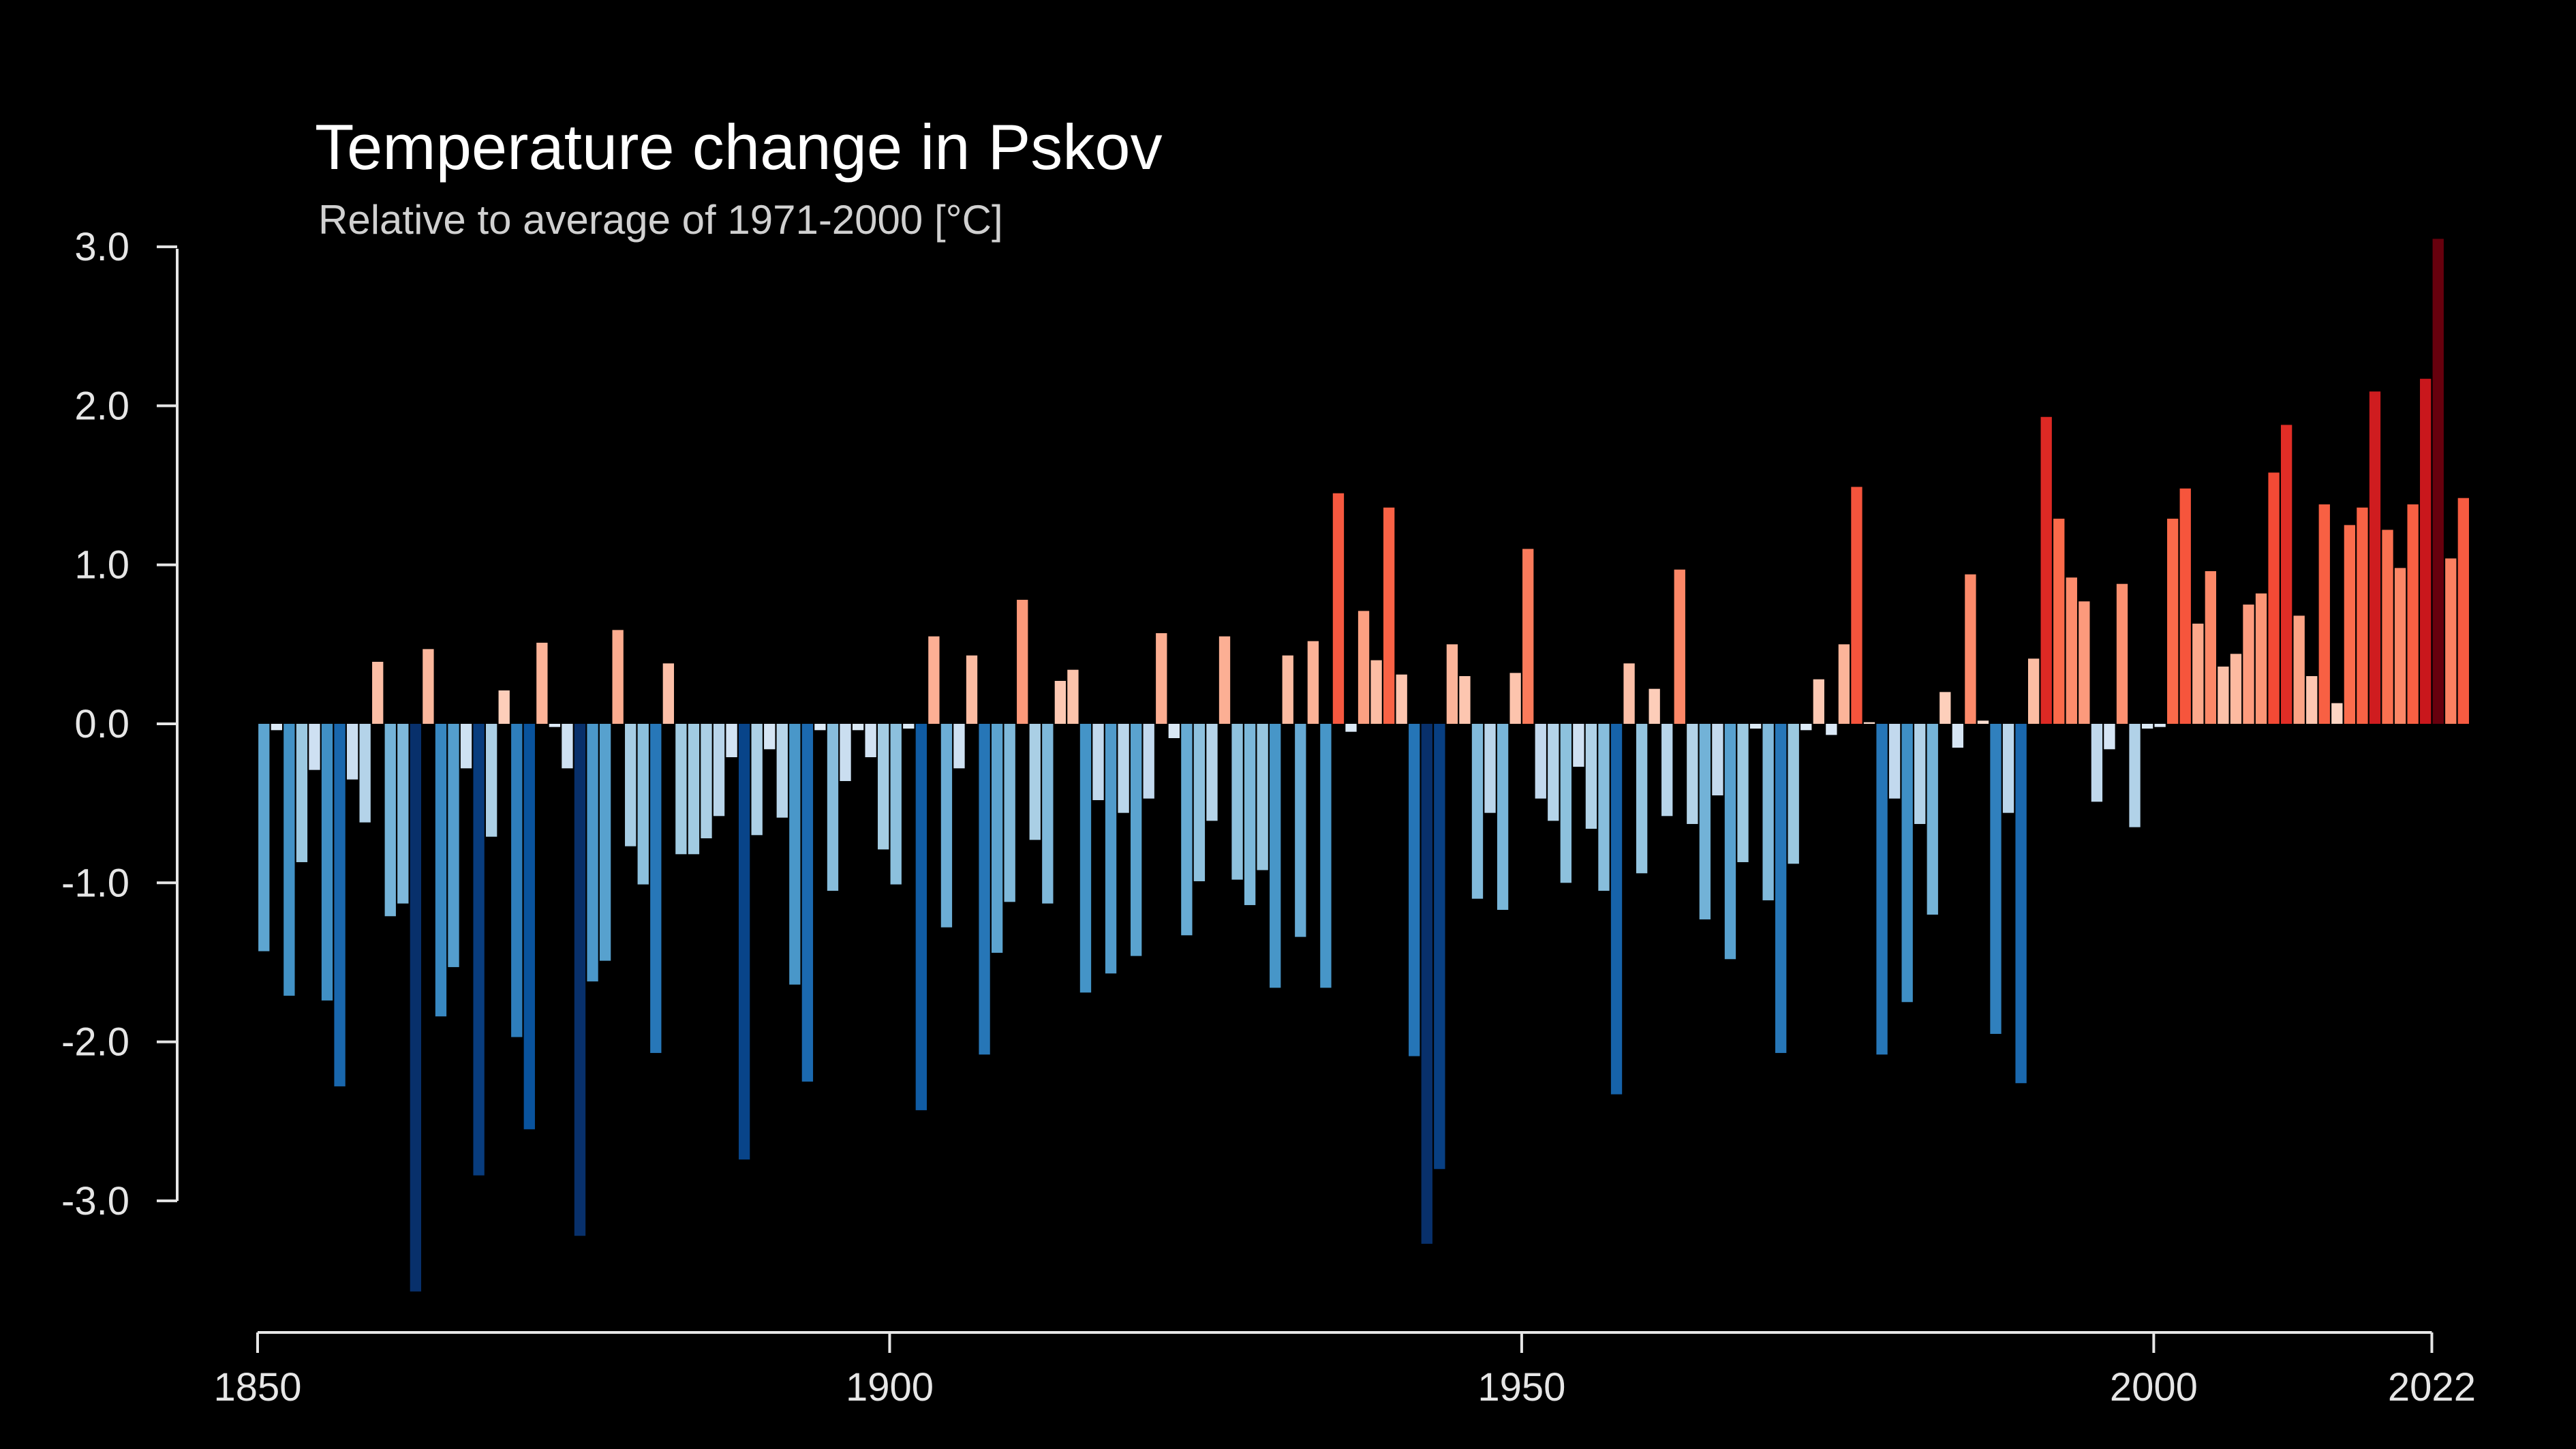 The width and height of the screenshot is (2576, 1449). What do you see at coordinates (1667, 770) in the screenshot?
I see `bar-1961` at bounding box center [1667, 770].